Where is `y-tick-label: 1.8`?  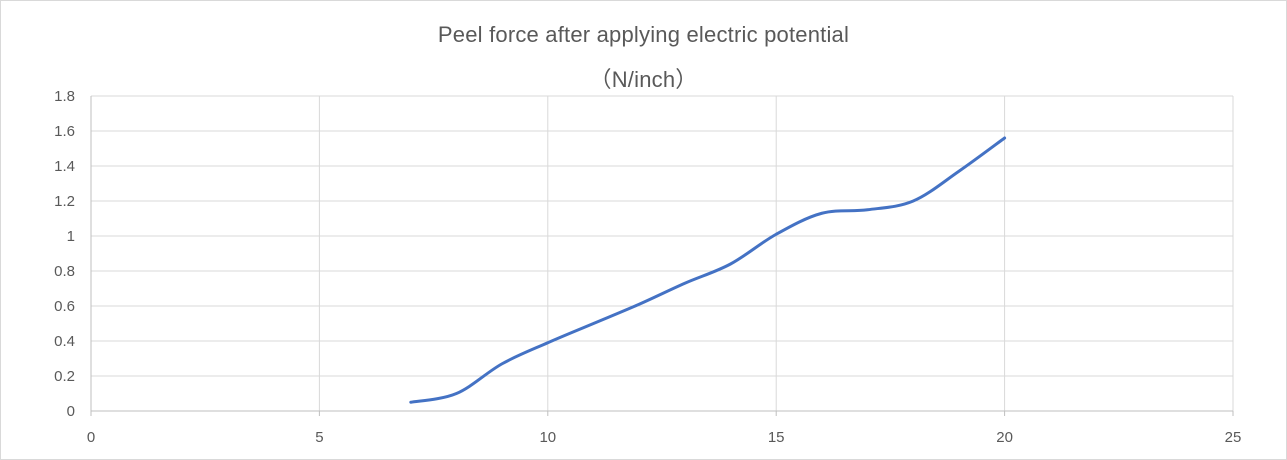
y-tick-label: 1.8 is located at coordinates (64, 96).